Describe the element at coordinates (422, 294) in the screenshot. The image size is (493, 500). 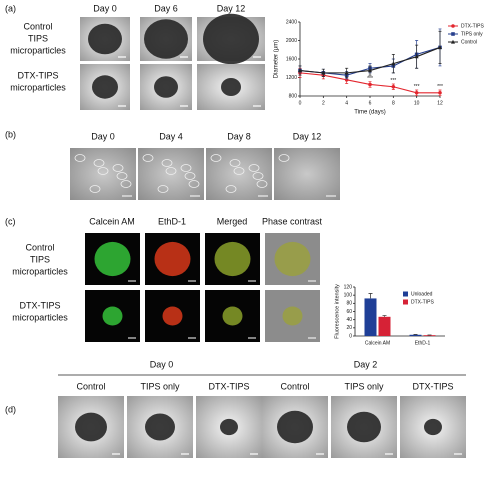
I see `legend-label: Unloaded` at that location.